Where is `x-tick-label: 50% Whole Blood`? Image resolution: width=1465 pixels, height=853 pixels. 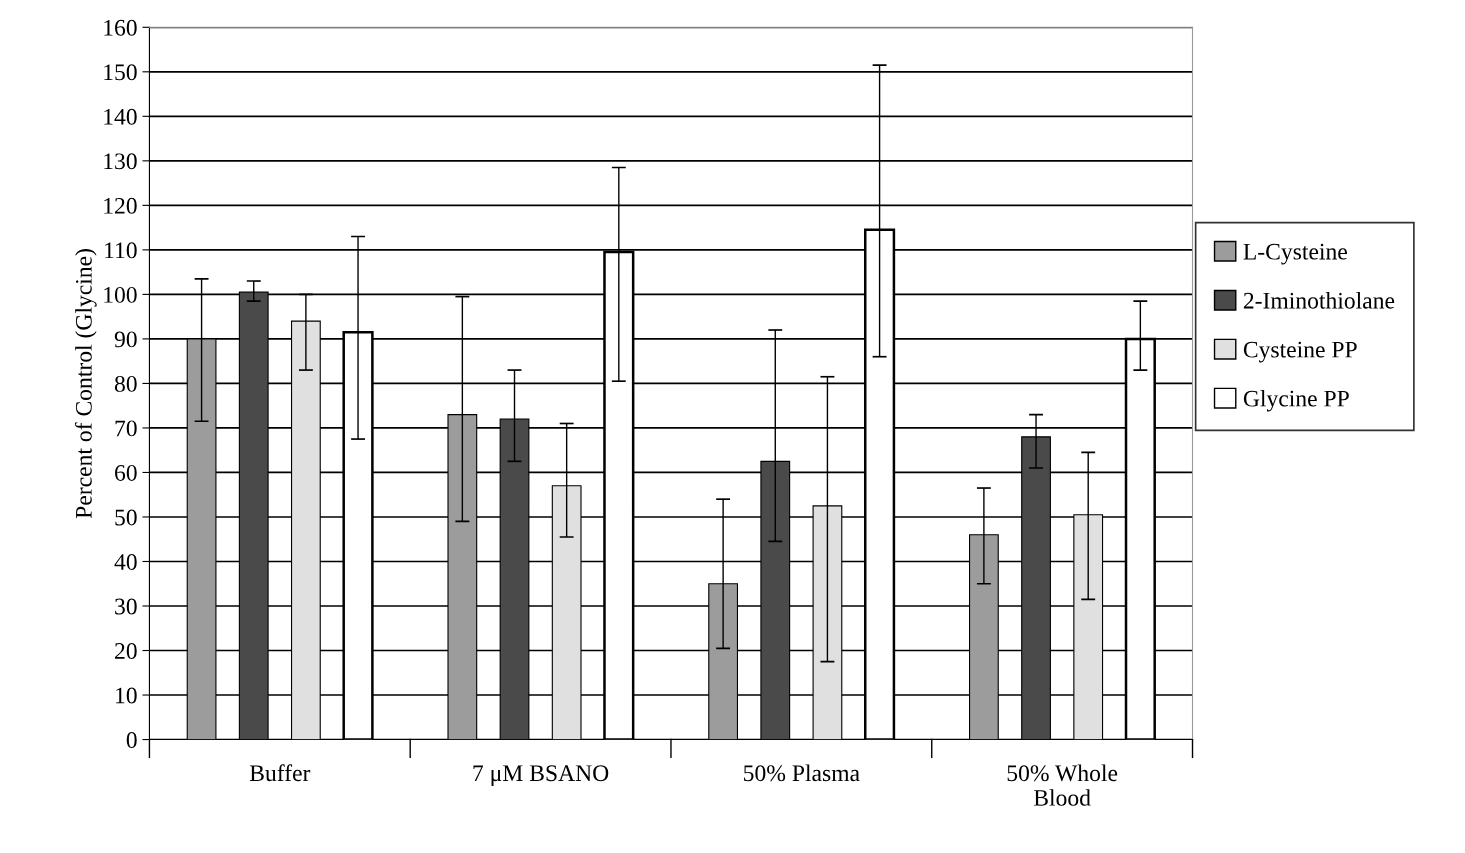
x-tick-label: 50% Whole Blood is located at coordinates (1062, 785).